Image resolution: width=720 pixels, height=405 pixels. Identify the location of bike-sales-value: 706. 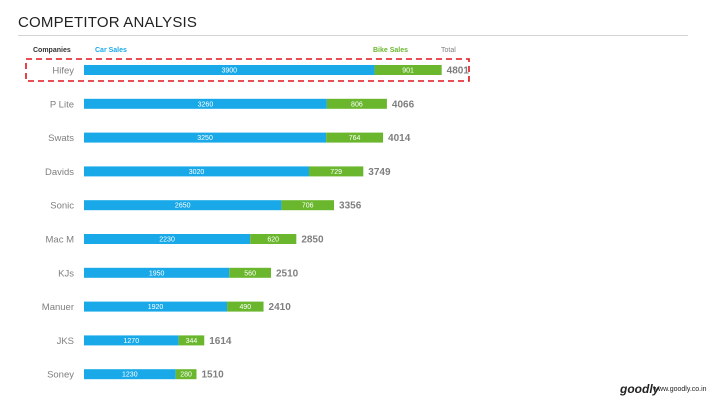
(308, 206).